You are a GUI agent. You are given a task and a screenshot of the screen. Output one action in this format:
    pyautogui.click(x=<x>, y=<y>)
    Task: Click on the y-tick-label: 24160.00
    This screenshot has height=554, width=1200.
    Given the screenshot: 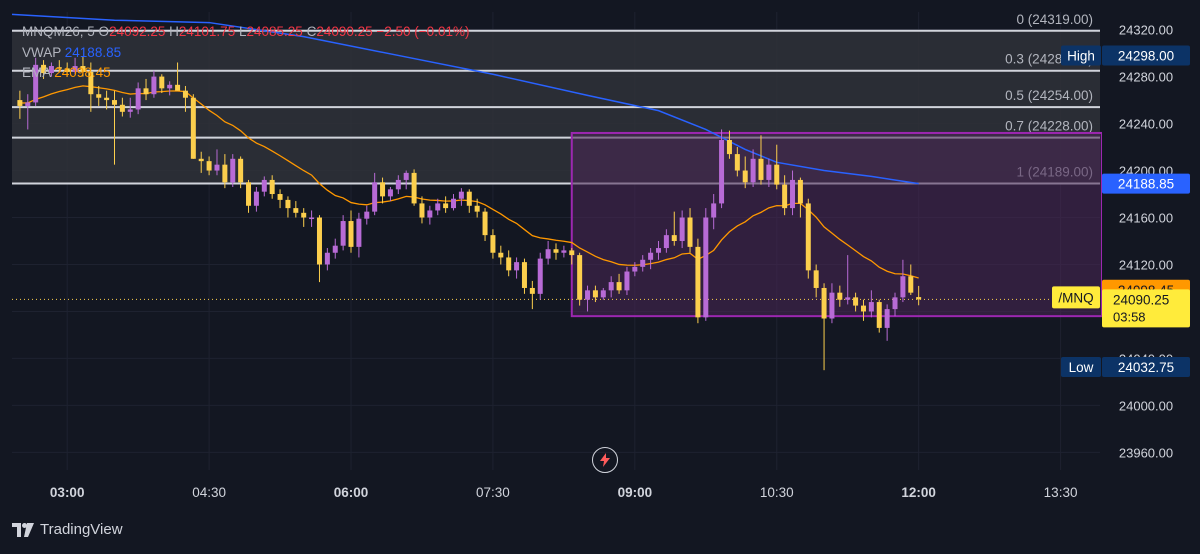 What is the action you would take?
    pyautogui.click(x=1146, y=218)
    